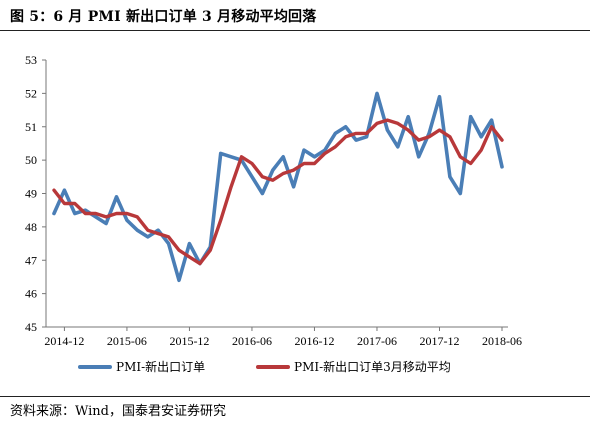 The image size is (590, 426). What do you see at coordinates (163, 17) in the screenshot?
I see `chart-title: 图 5：6 月 PMI 新出口订单 3 月移动平均回落` at bounding box center [163, 17].